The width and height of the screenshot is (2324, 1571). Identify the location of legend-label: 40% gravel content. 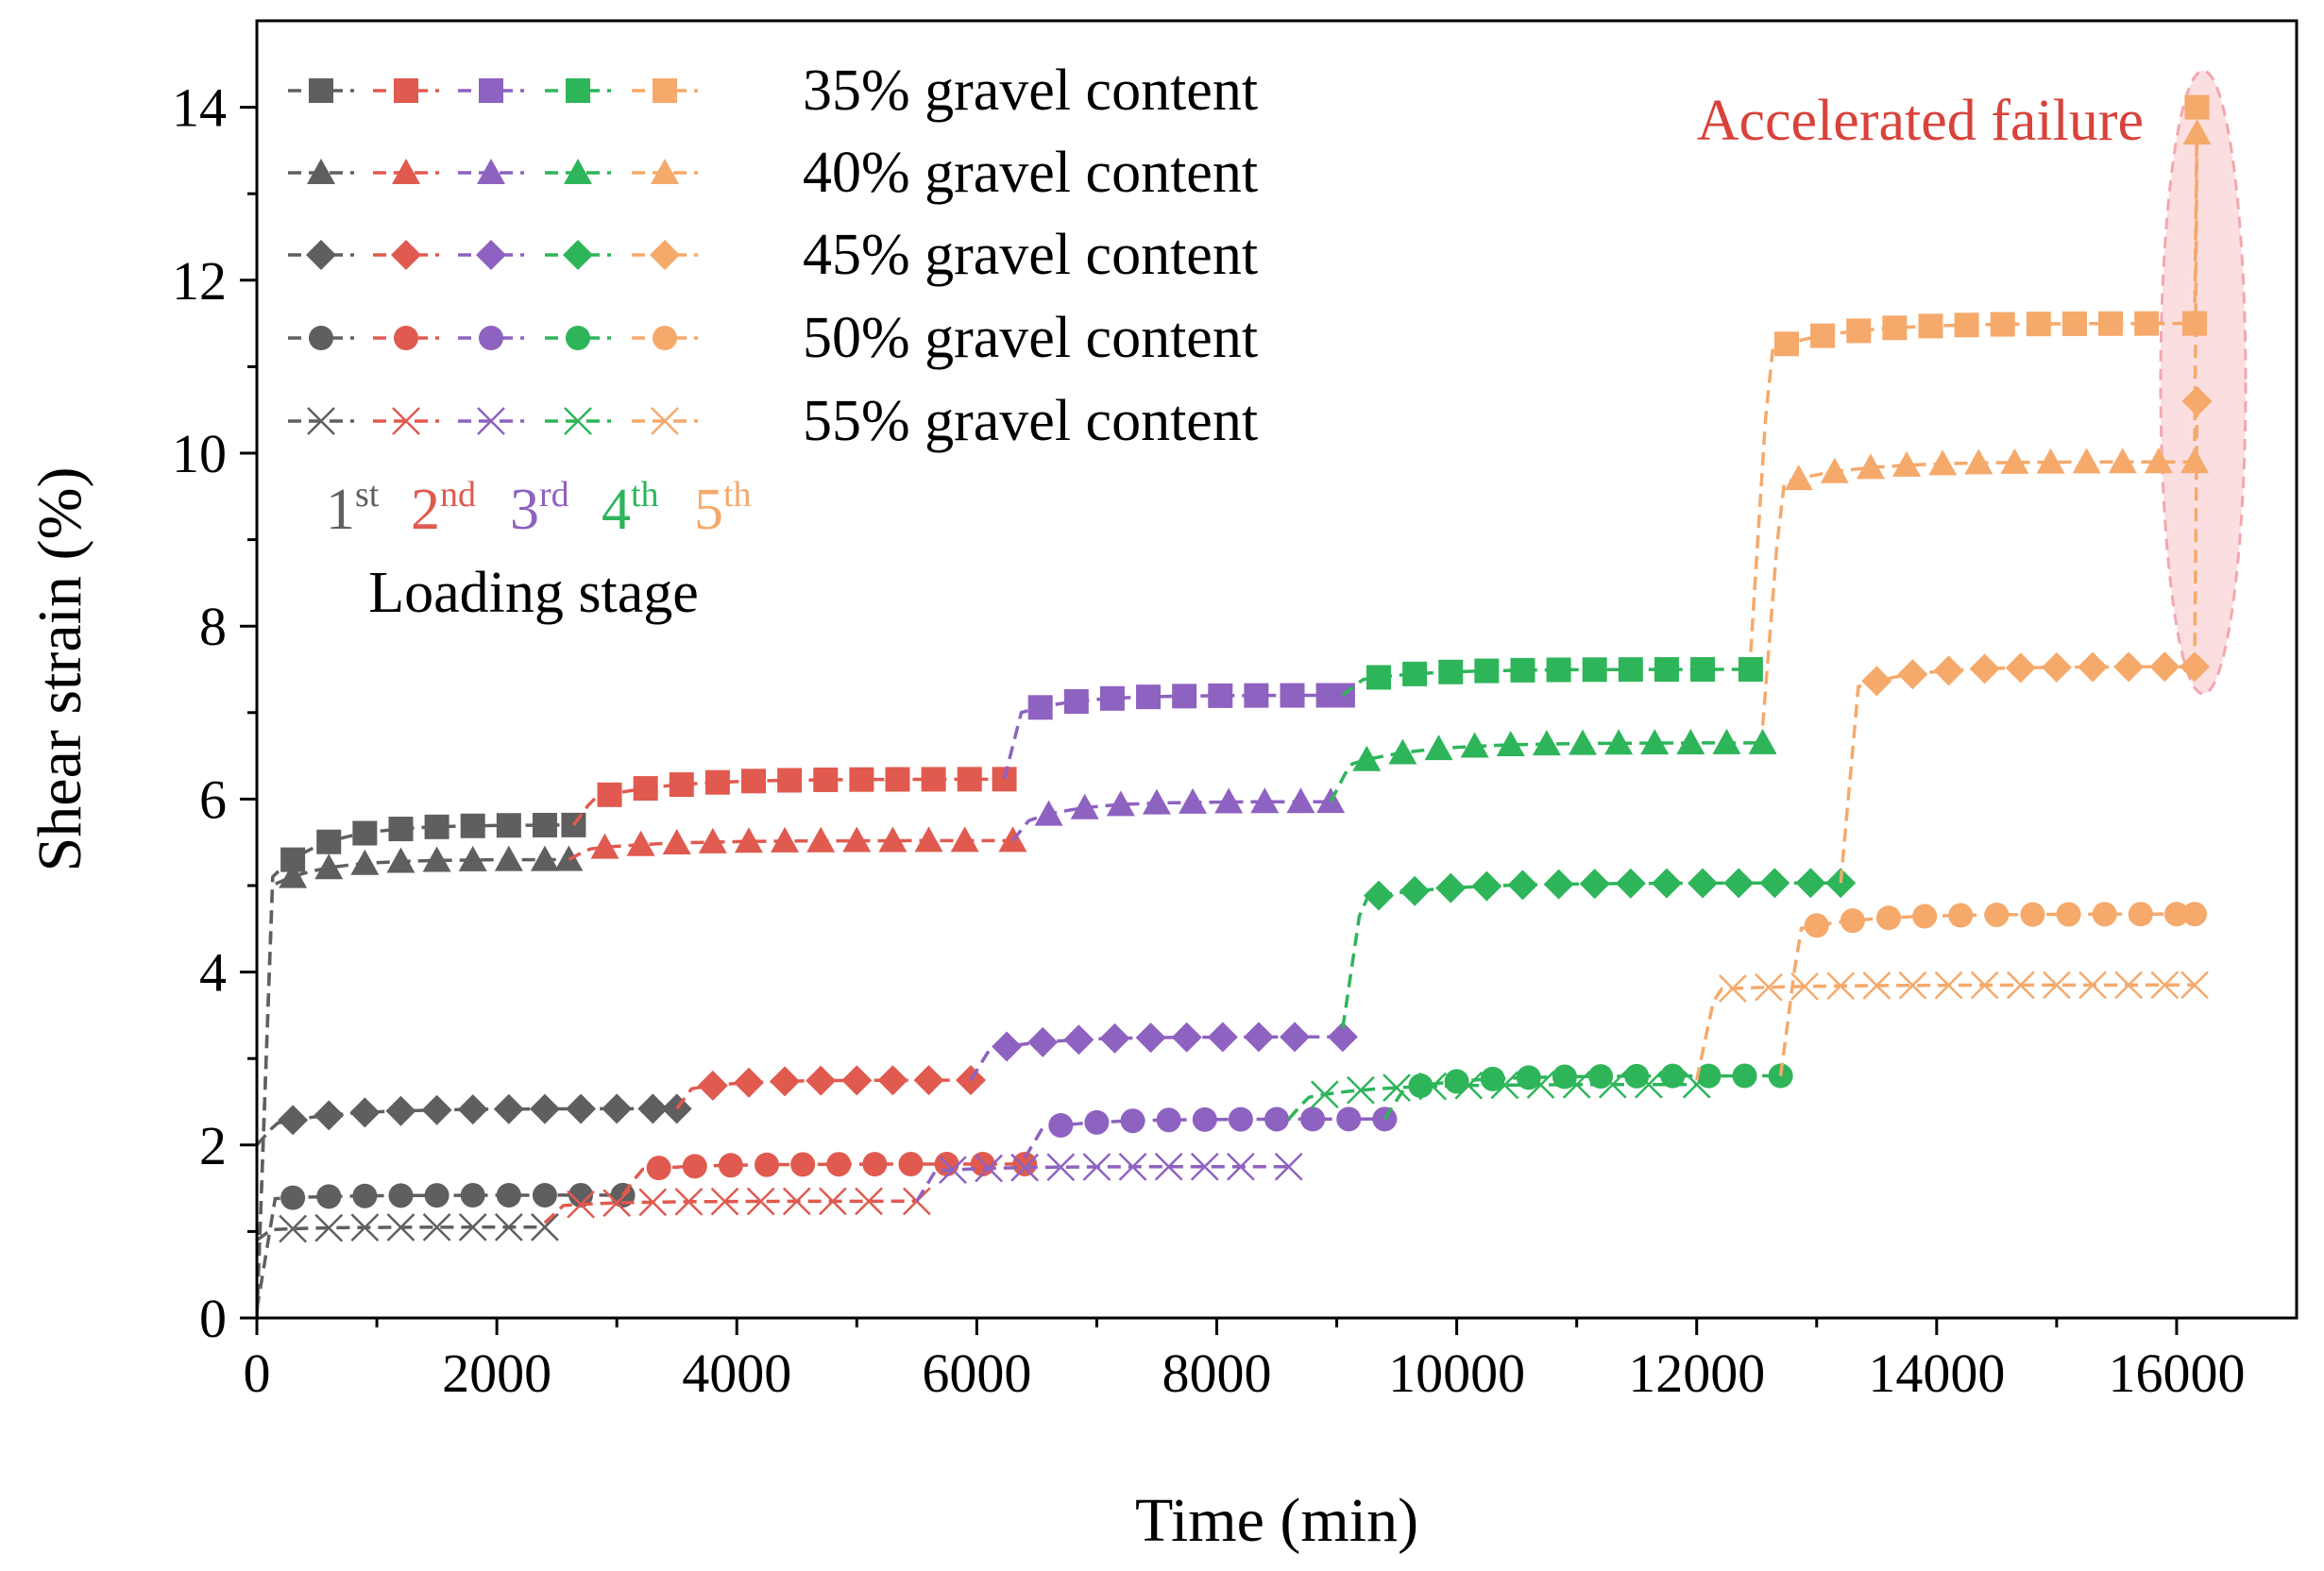
(1030, 173).